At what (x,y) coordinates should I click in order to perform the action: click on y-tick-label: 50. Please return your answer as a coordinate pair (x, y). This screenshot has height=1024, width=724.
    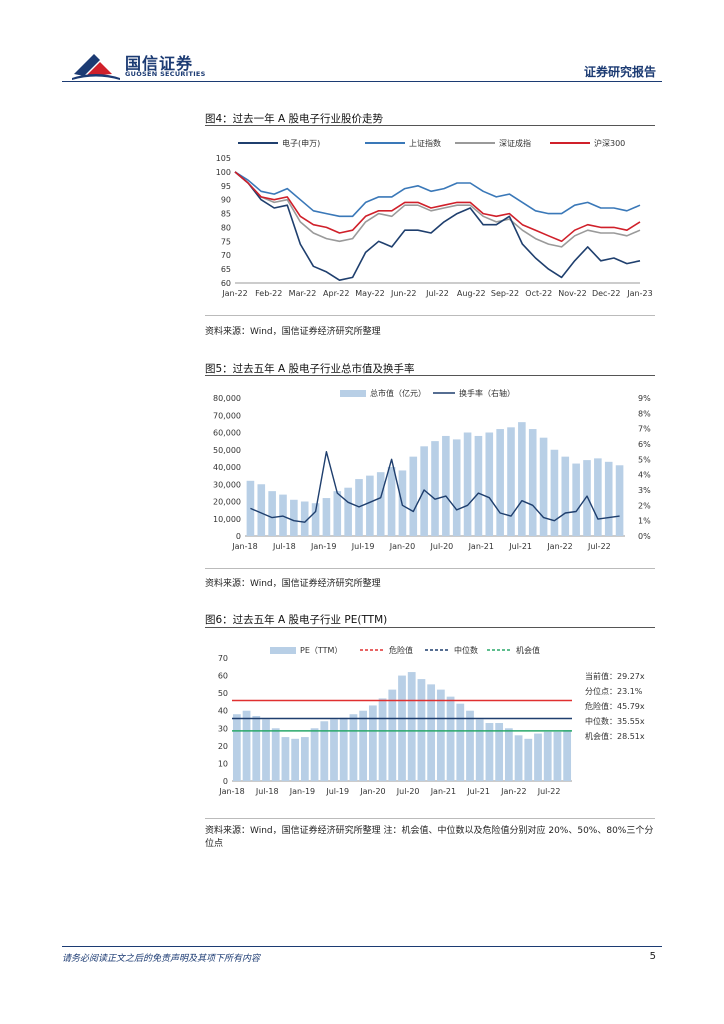
    Looking at the image, I should click on (223, 693).